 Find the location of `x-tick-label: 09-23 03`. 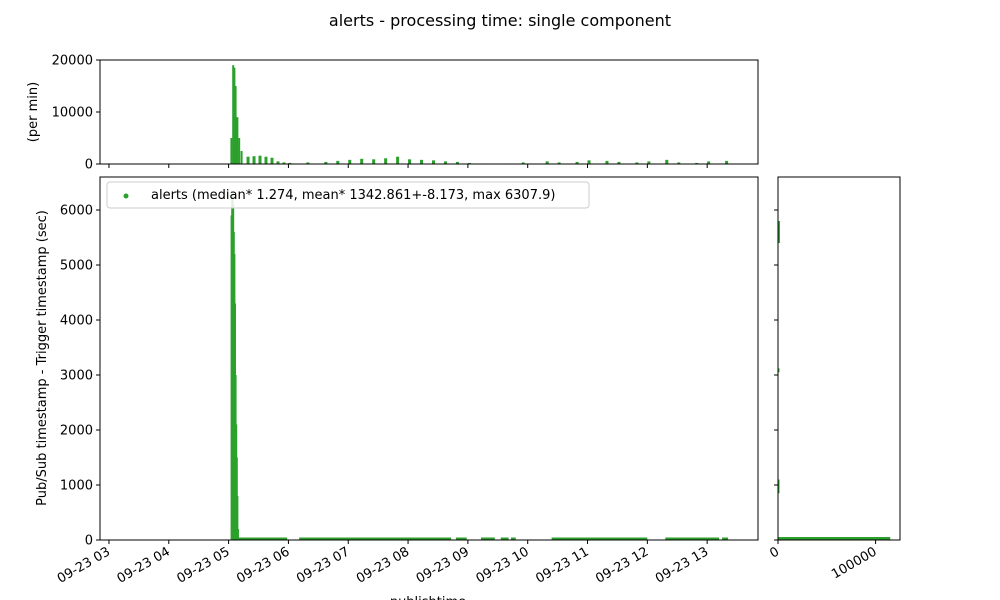

x-tick-label: 09-23 03 is located at coordinates (84, 565).